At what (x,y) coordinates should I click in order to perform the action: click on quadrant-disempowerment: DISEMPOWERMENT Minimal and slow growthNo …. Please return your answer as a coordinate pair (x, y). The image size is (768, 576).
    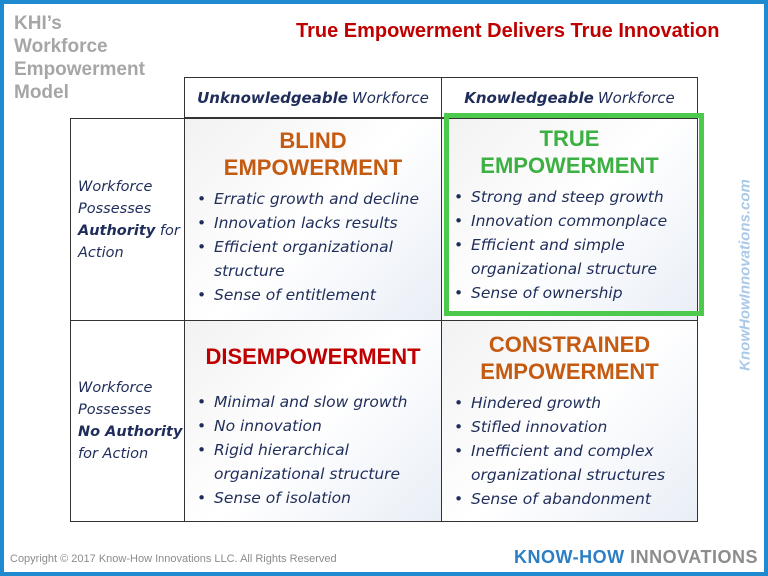
    Looking at the image, I should click on (313, 421).